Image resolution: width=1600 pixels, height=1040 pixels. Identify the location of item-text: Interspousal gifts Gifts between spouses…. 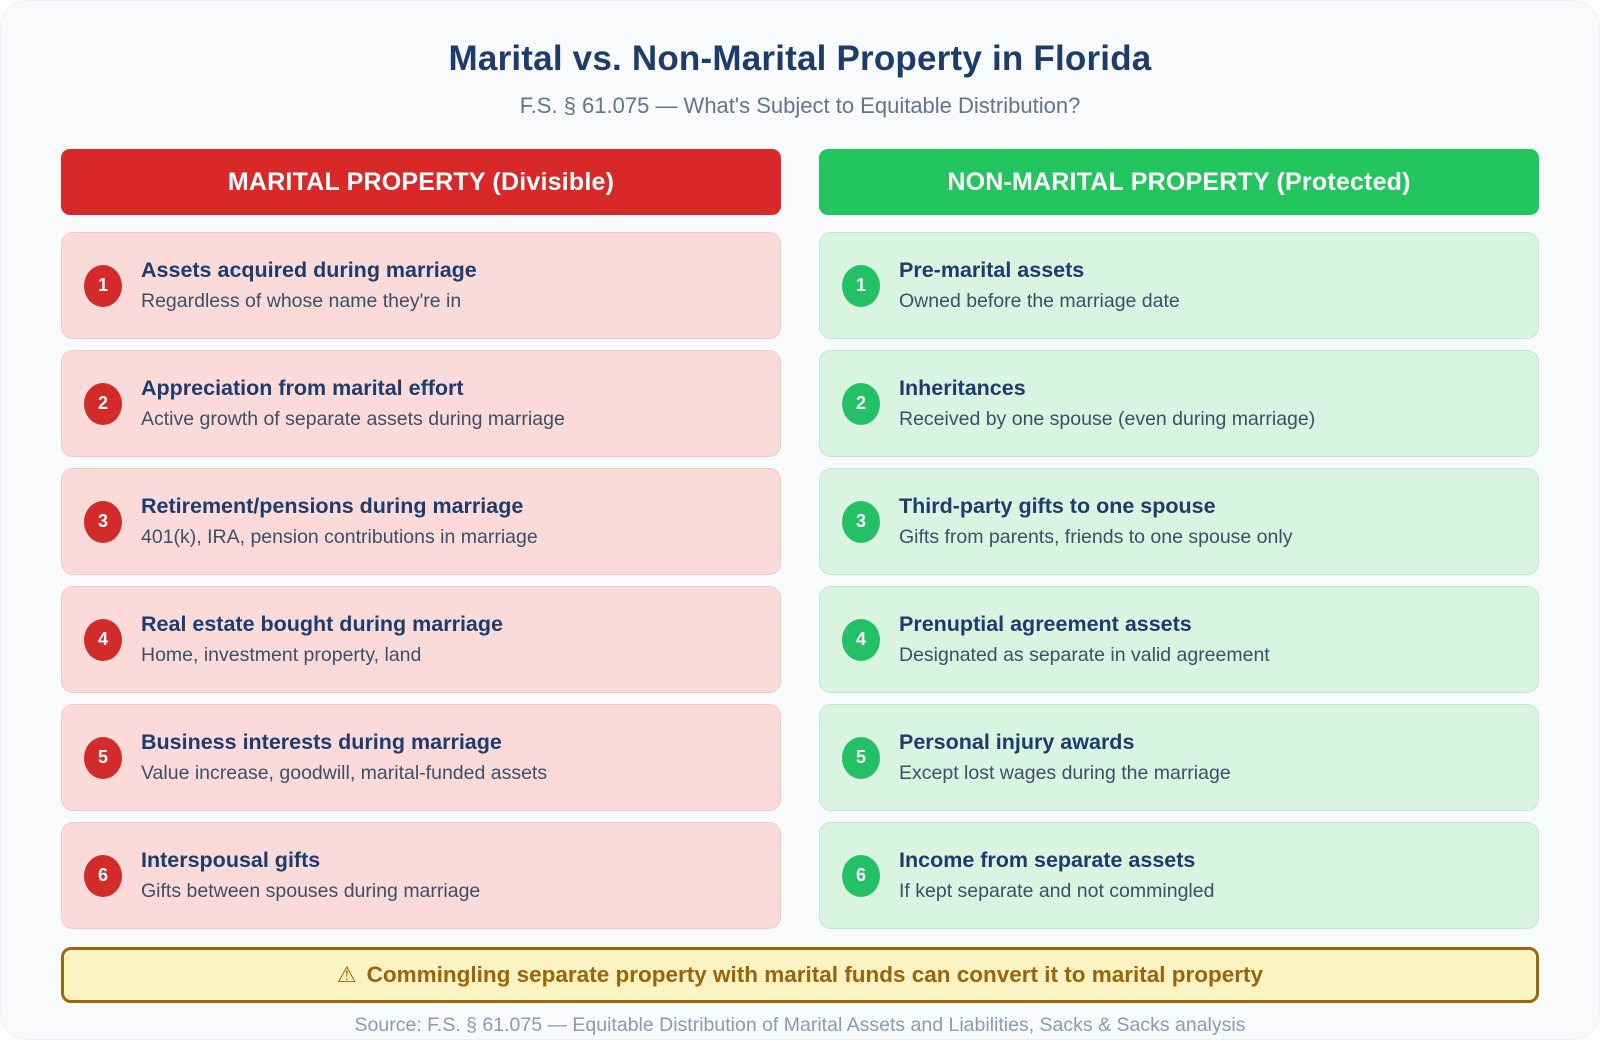
(310, 875).